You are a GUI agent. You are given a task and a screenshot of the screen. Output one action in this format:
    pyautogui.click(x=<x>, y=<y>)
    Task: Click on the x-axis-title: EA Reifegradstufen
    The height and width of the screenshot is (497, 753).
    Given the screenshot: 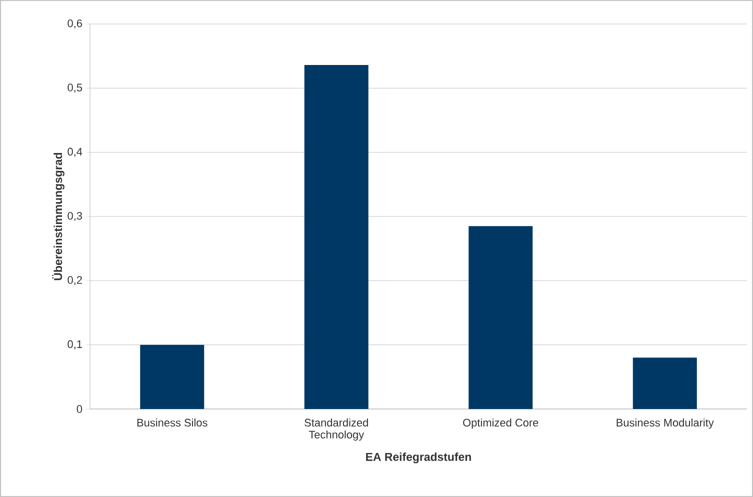 What is the action you would take?
    pyautogui.click(x=418, y=458)
    